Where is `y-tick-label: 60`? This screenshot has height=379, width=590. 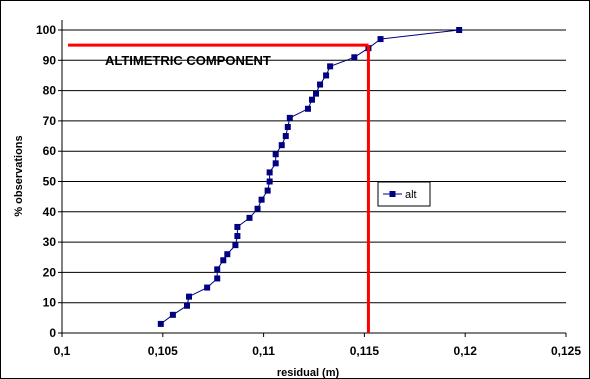 y-tick-label: 60 is located at coordinates (50, 151).